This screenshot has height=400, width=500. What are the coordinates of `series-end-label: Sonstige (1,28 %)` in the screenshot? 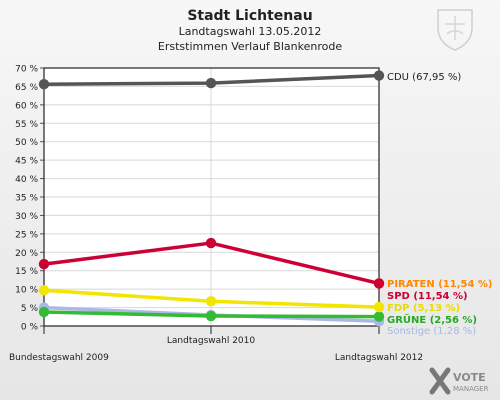 It's located at (431, 331).